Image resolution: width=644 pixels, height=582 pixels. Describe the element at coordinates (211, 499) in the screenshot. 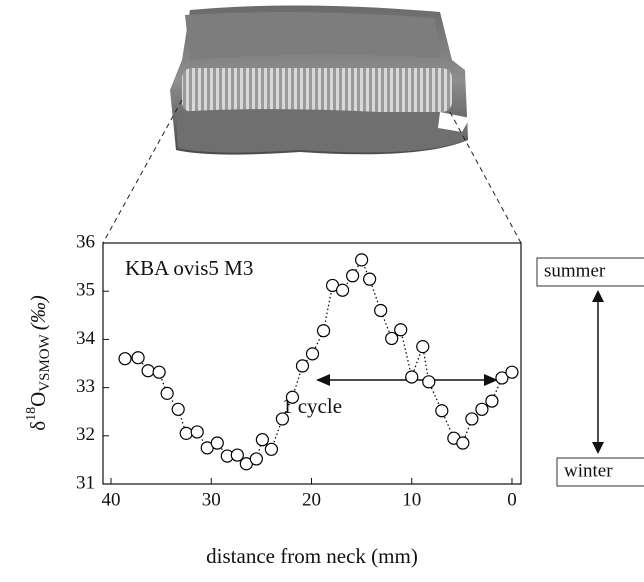

I see `x-tick-label: 30` at that location.